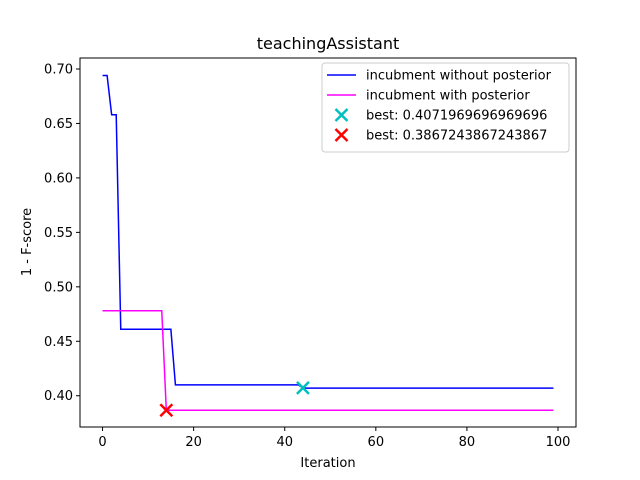 The height and width of the screenshot is (480, 640). What do you see at coordinates (102, 442) in the screenshot?
I see `x-tick-label: 0` at bounding box center [102, 442].